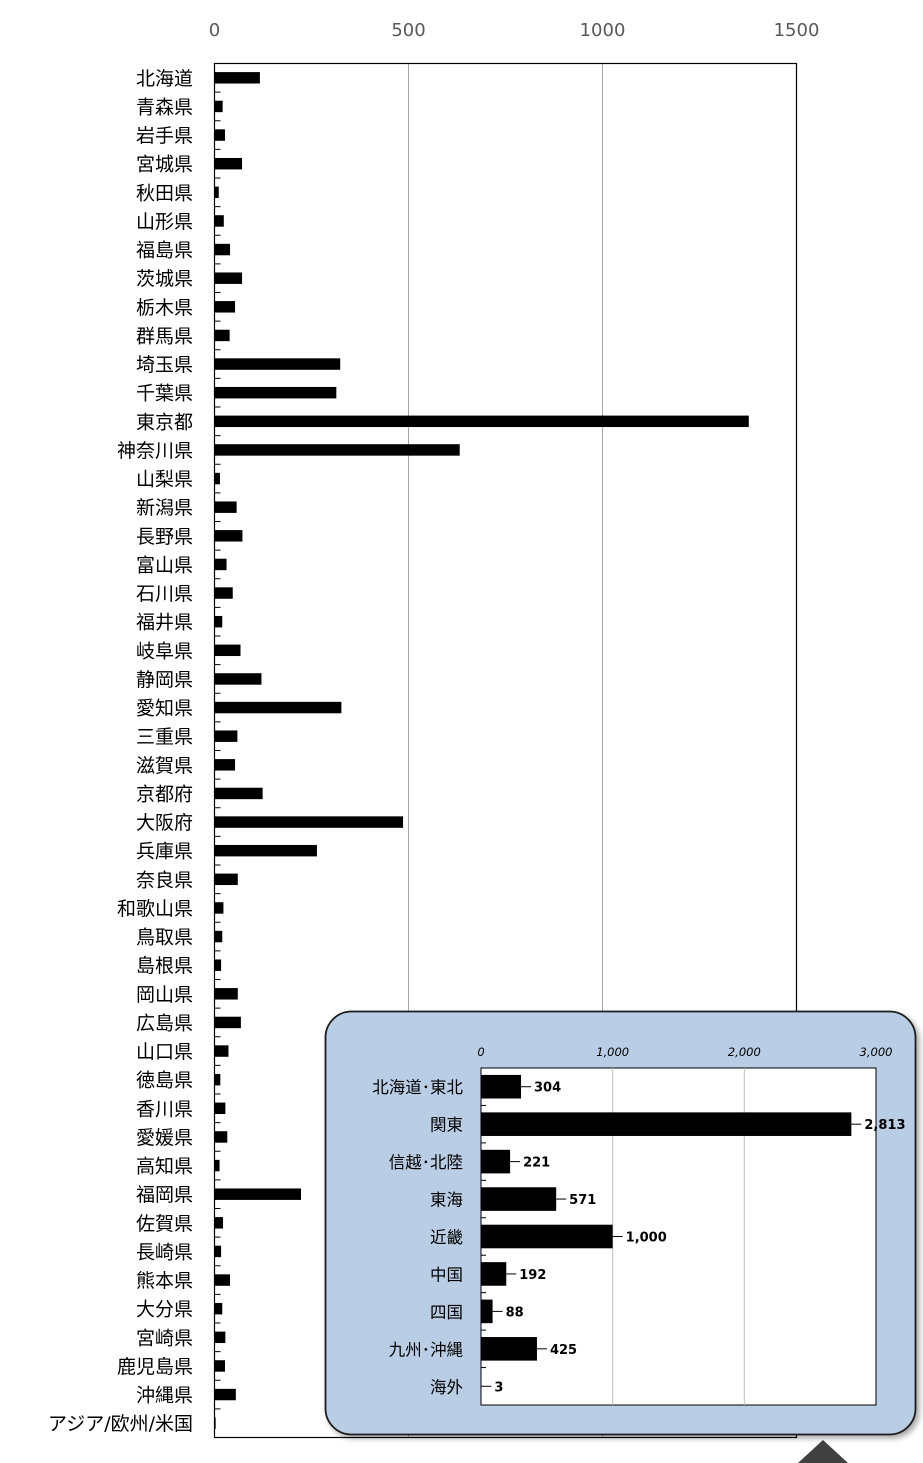 This screenshot has height=1463, width=923. Describe the element at coordinates (884, 1125) in the screenshot. I see `inset-data-label: 2,813` at that location.